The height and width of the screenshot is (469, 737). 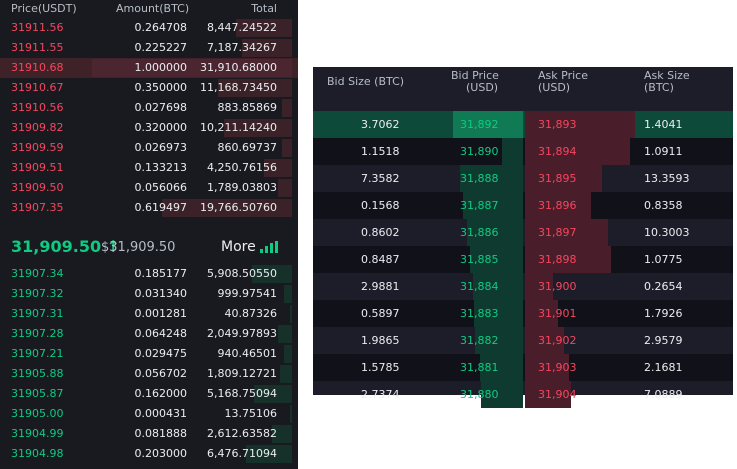 I want to click on bid-row: 31907.21 0.029475 940.46501, so click(x=149, y=354).